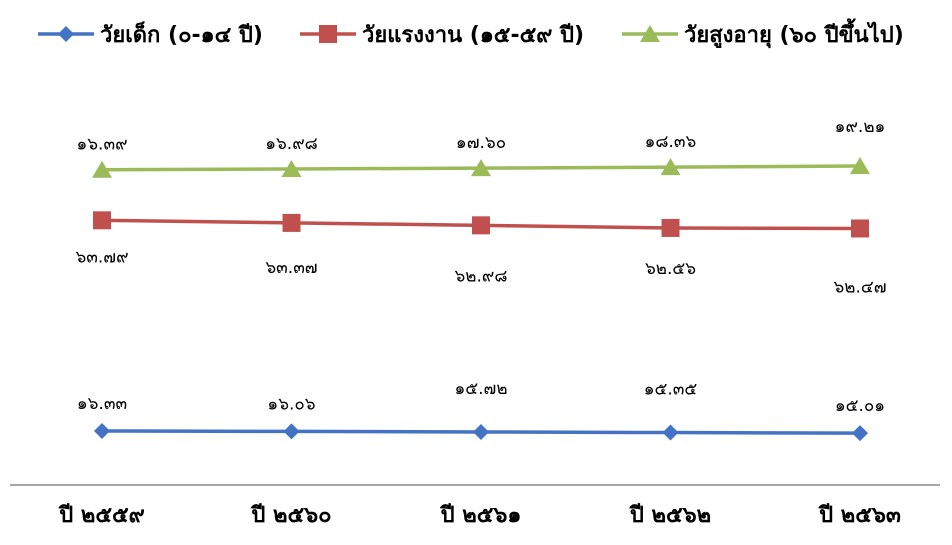 The width and height of the screenshot is (952, 545). I want to click on series-1-data-label: ๑๖.๐๖, so click(291, 404).